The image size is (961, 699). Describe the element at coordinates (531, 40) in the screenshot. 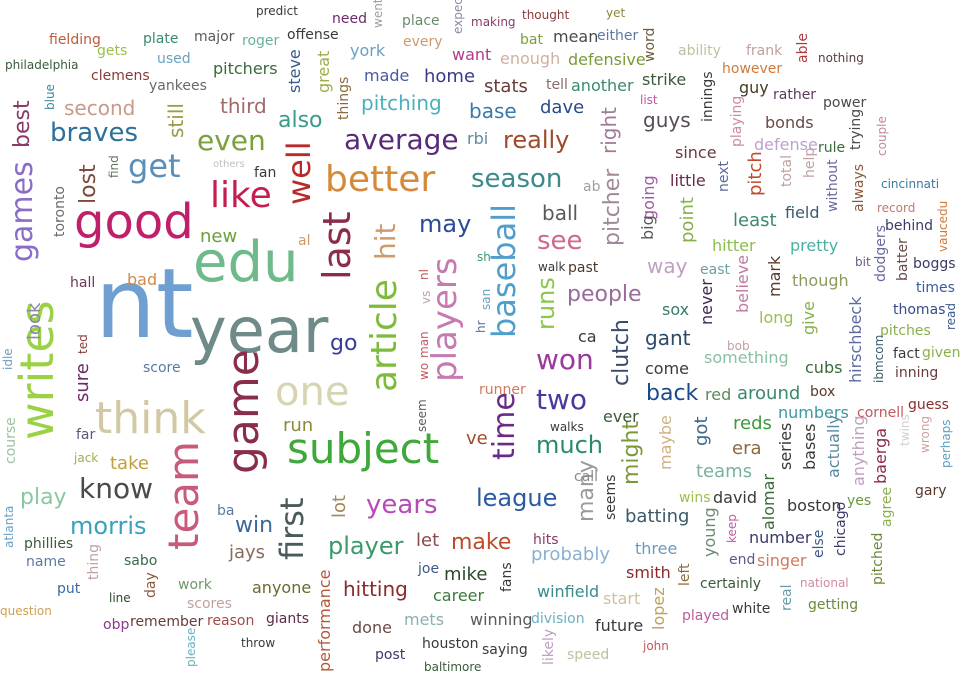

I see `word-bat: bat` at that location.